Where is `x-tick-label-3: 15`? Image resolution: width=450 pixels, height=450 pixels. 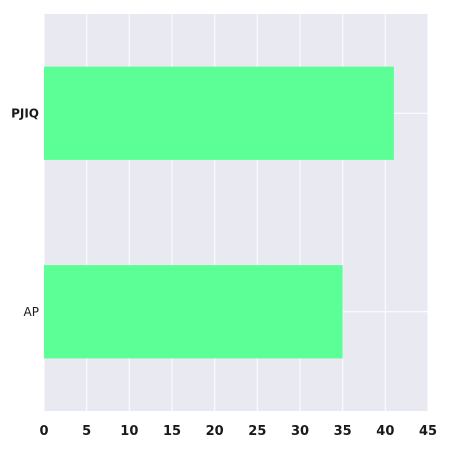
x-tick-label-3: 15 is located at coordinates (172, 431).